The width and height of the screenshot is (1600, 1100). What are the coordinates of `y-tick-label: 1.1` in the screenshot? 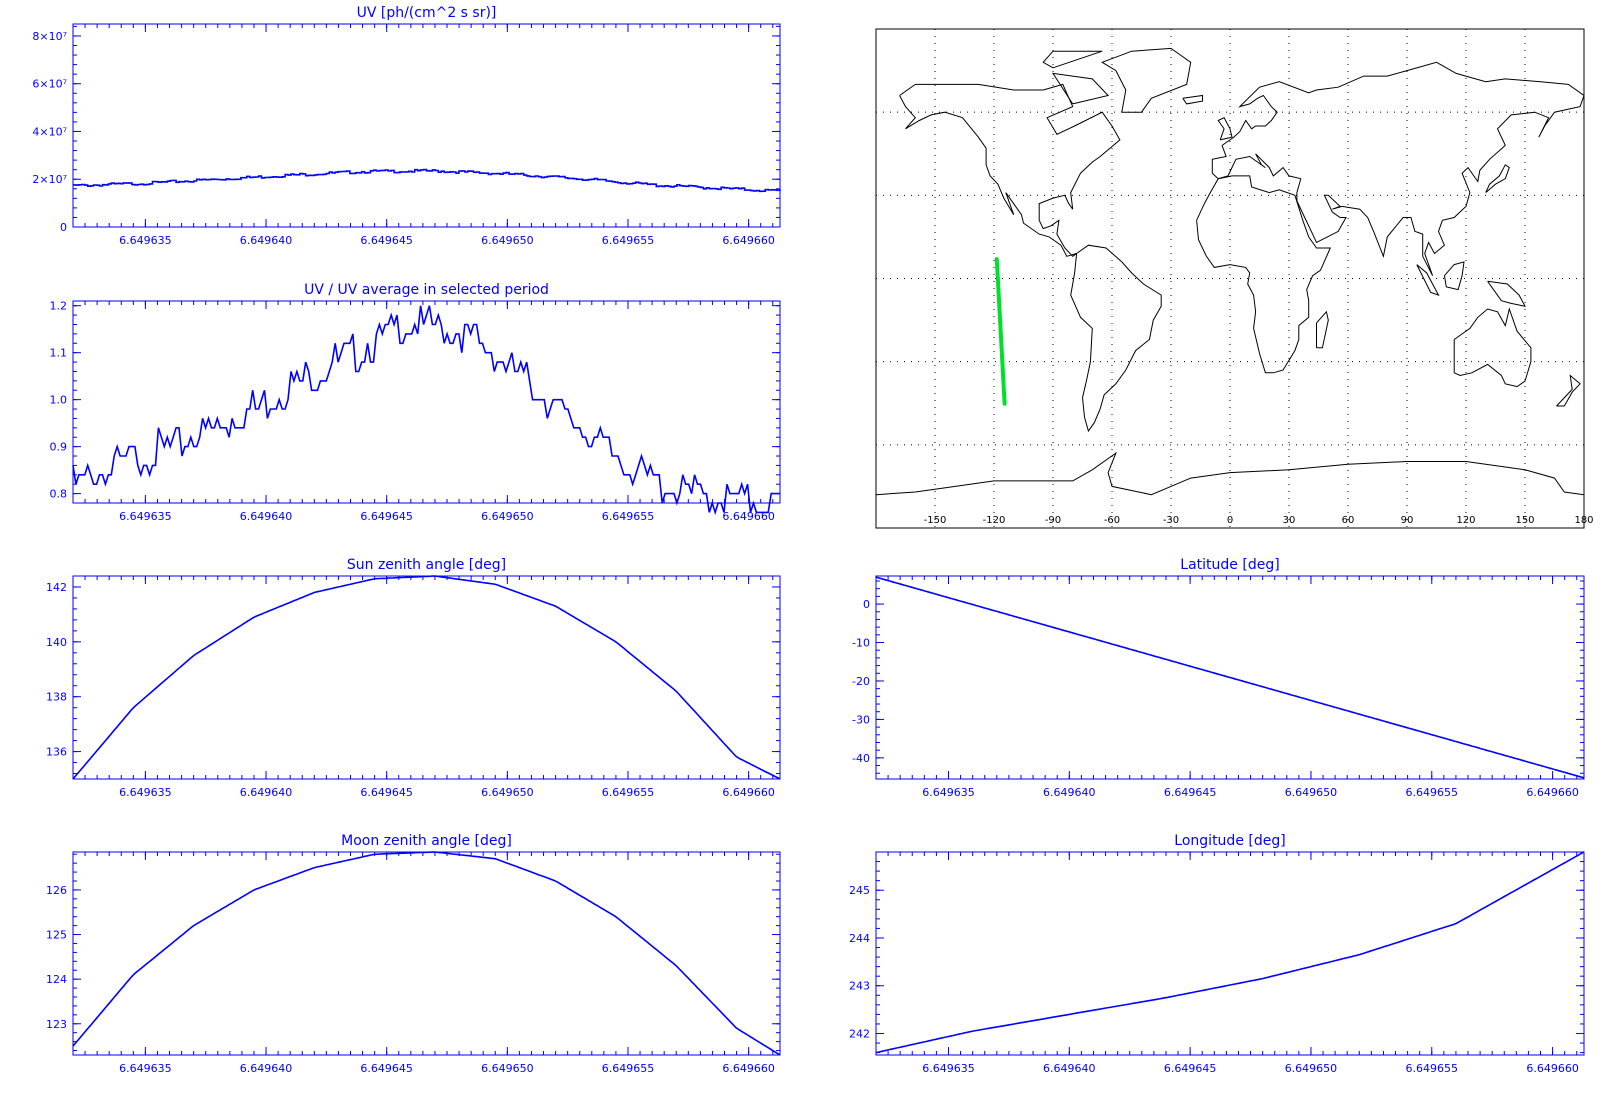 It's located at (59, 353).